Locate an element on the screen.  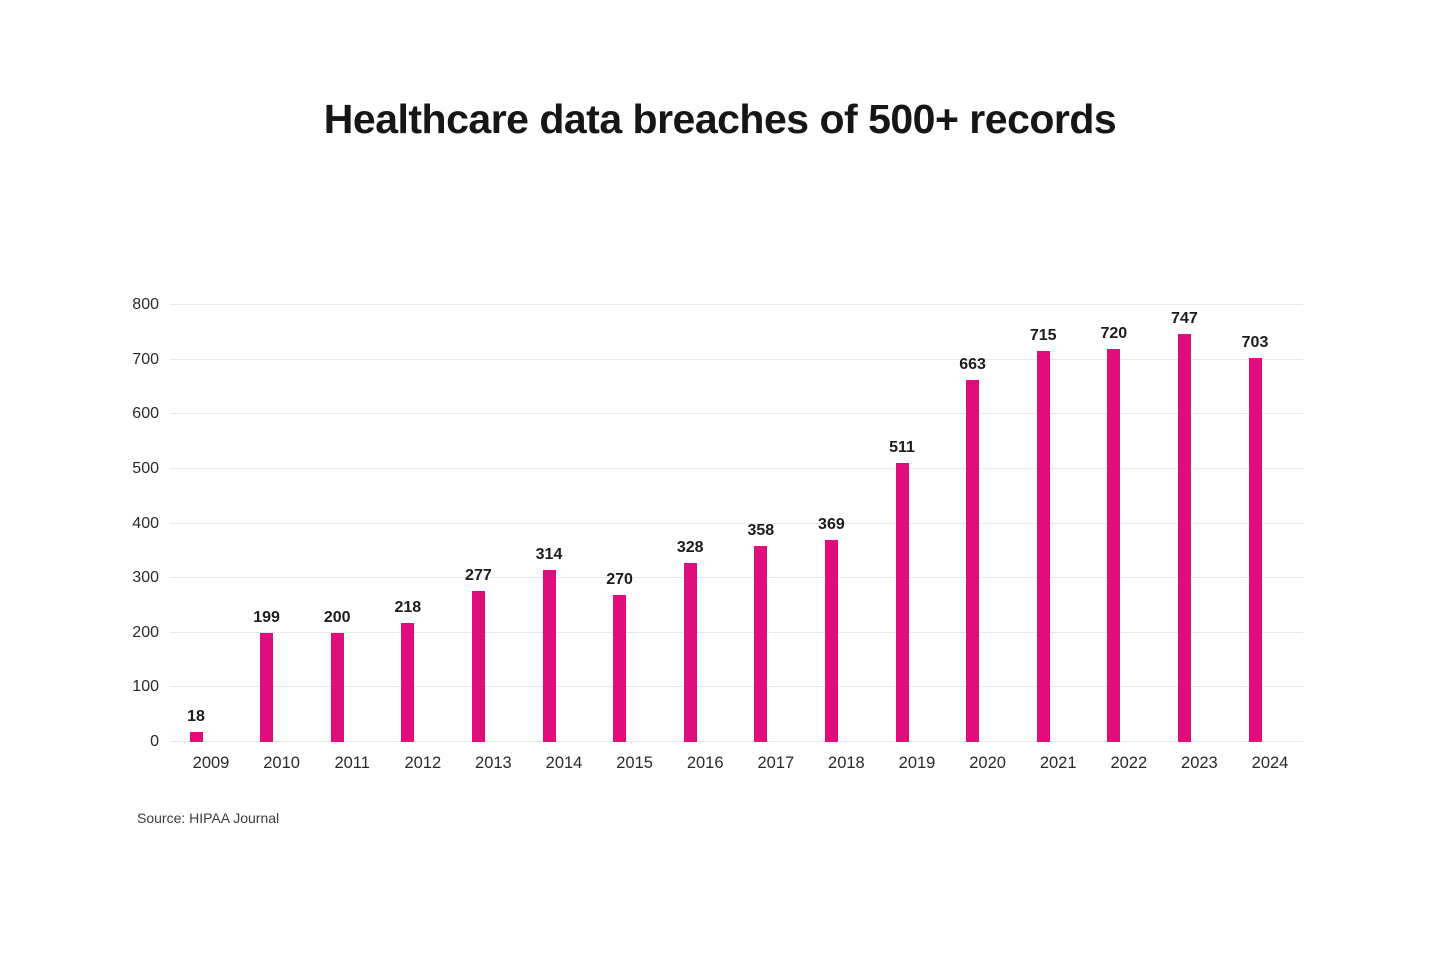
bar-value-label: 511 is located at coordinates (902, 447).